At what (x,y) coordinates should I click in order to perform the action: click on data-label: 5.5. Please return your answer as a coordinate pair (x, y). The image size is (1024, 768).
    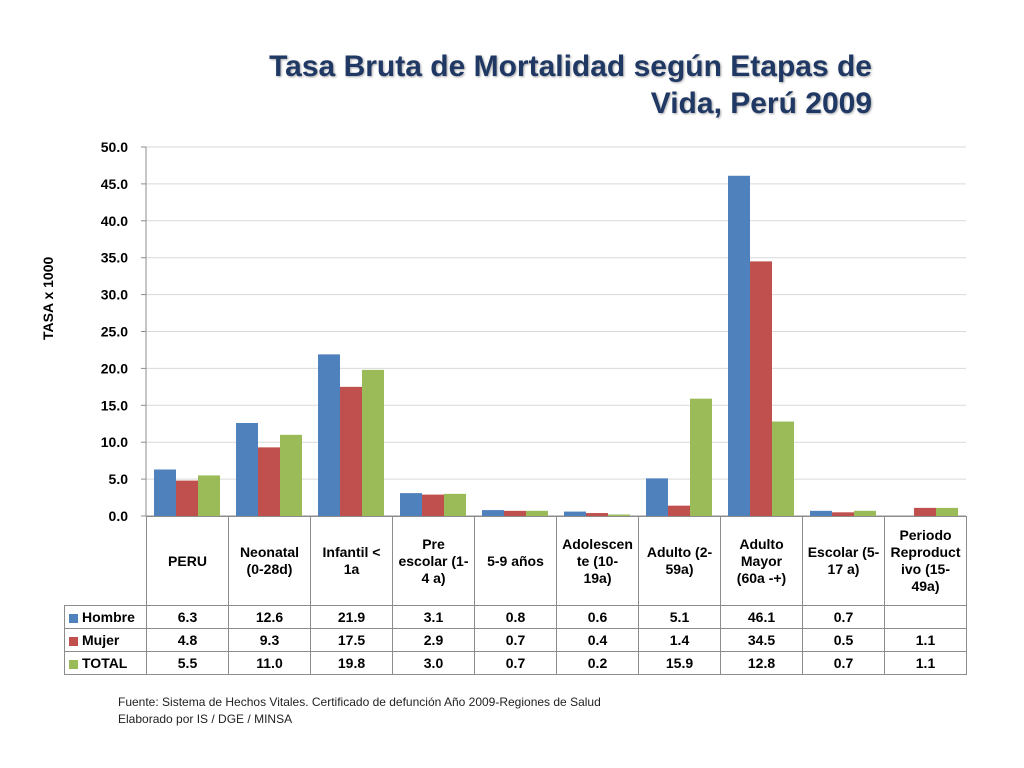
    Looking at the image, I should click on (187, 663).